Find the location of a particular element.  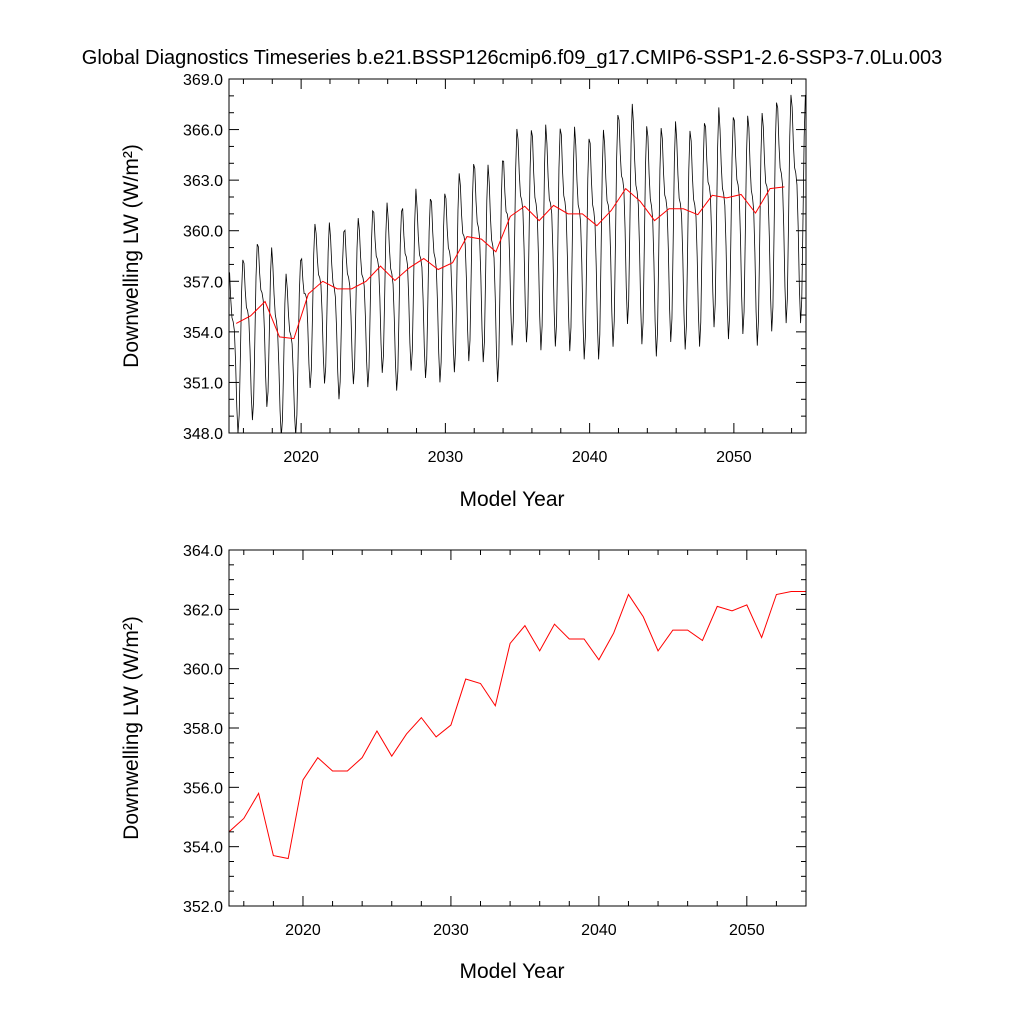

bottom-x-axis-label: Model Year is located at coordinates (511, 971).